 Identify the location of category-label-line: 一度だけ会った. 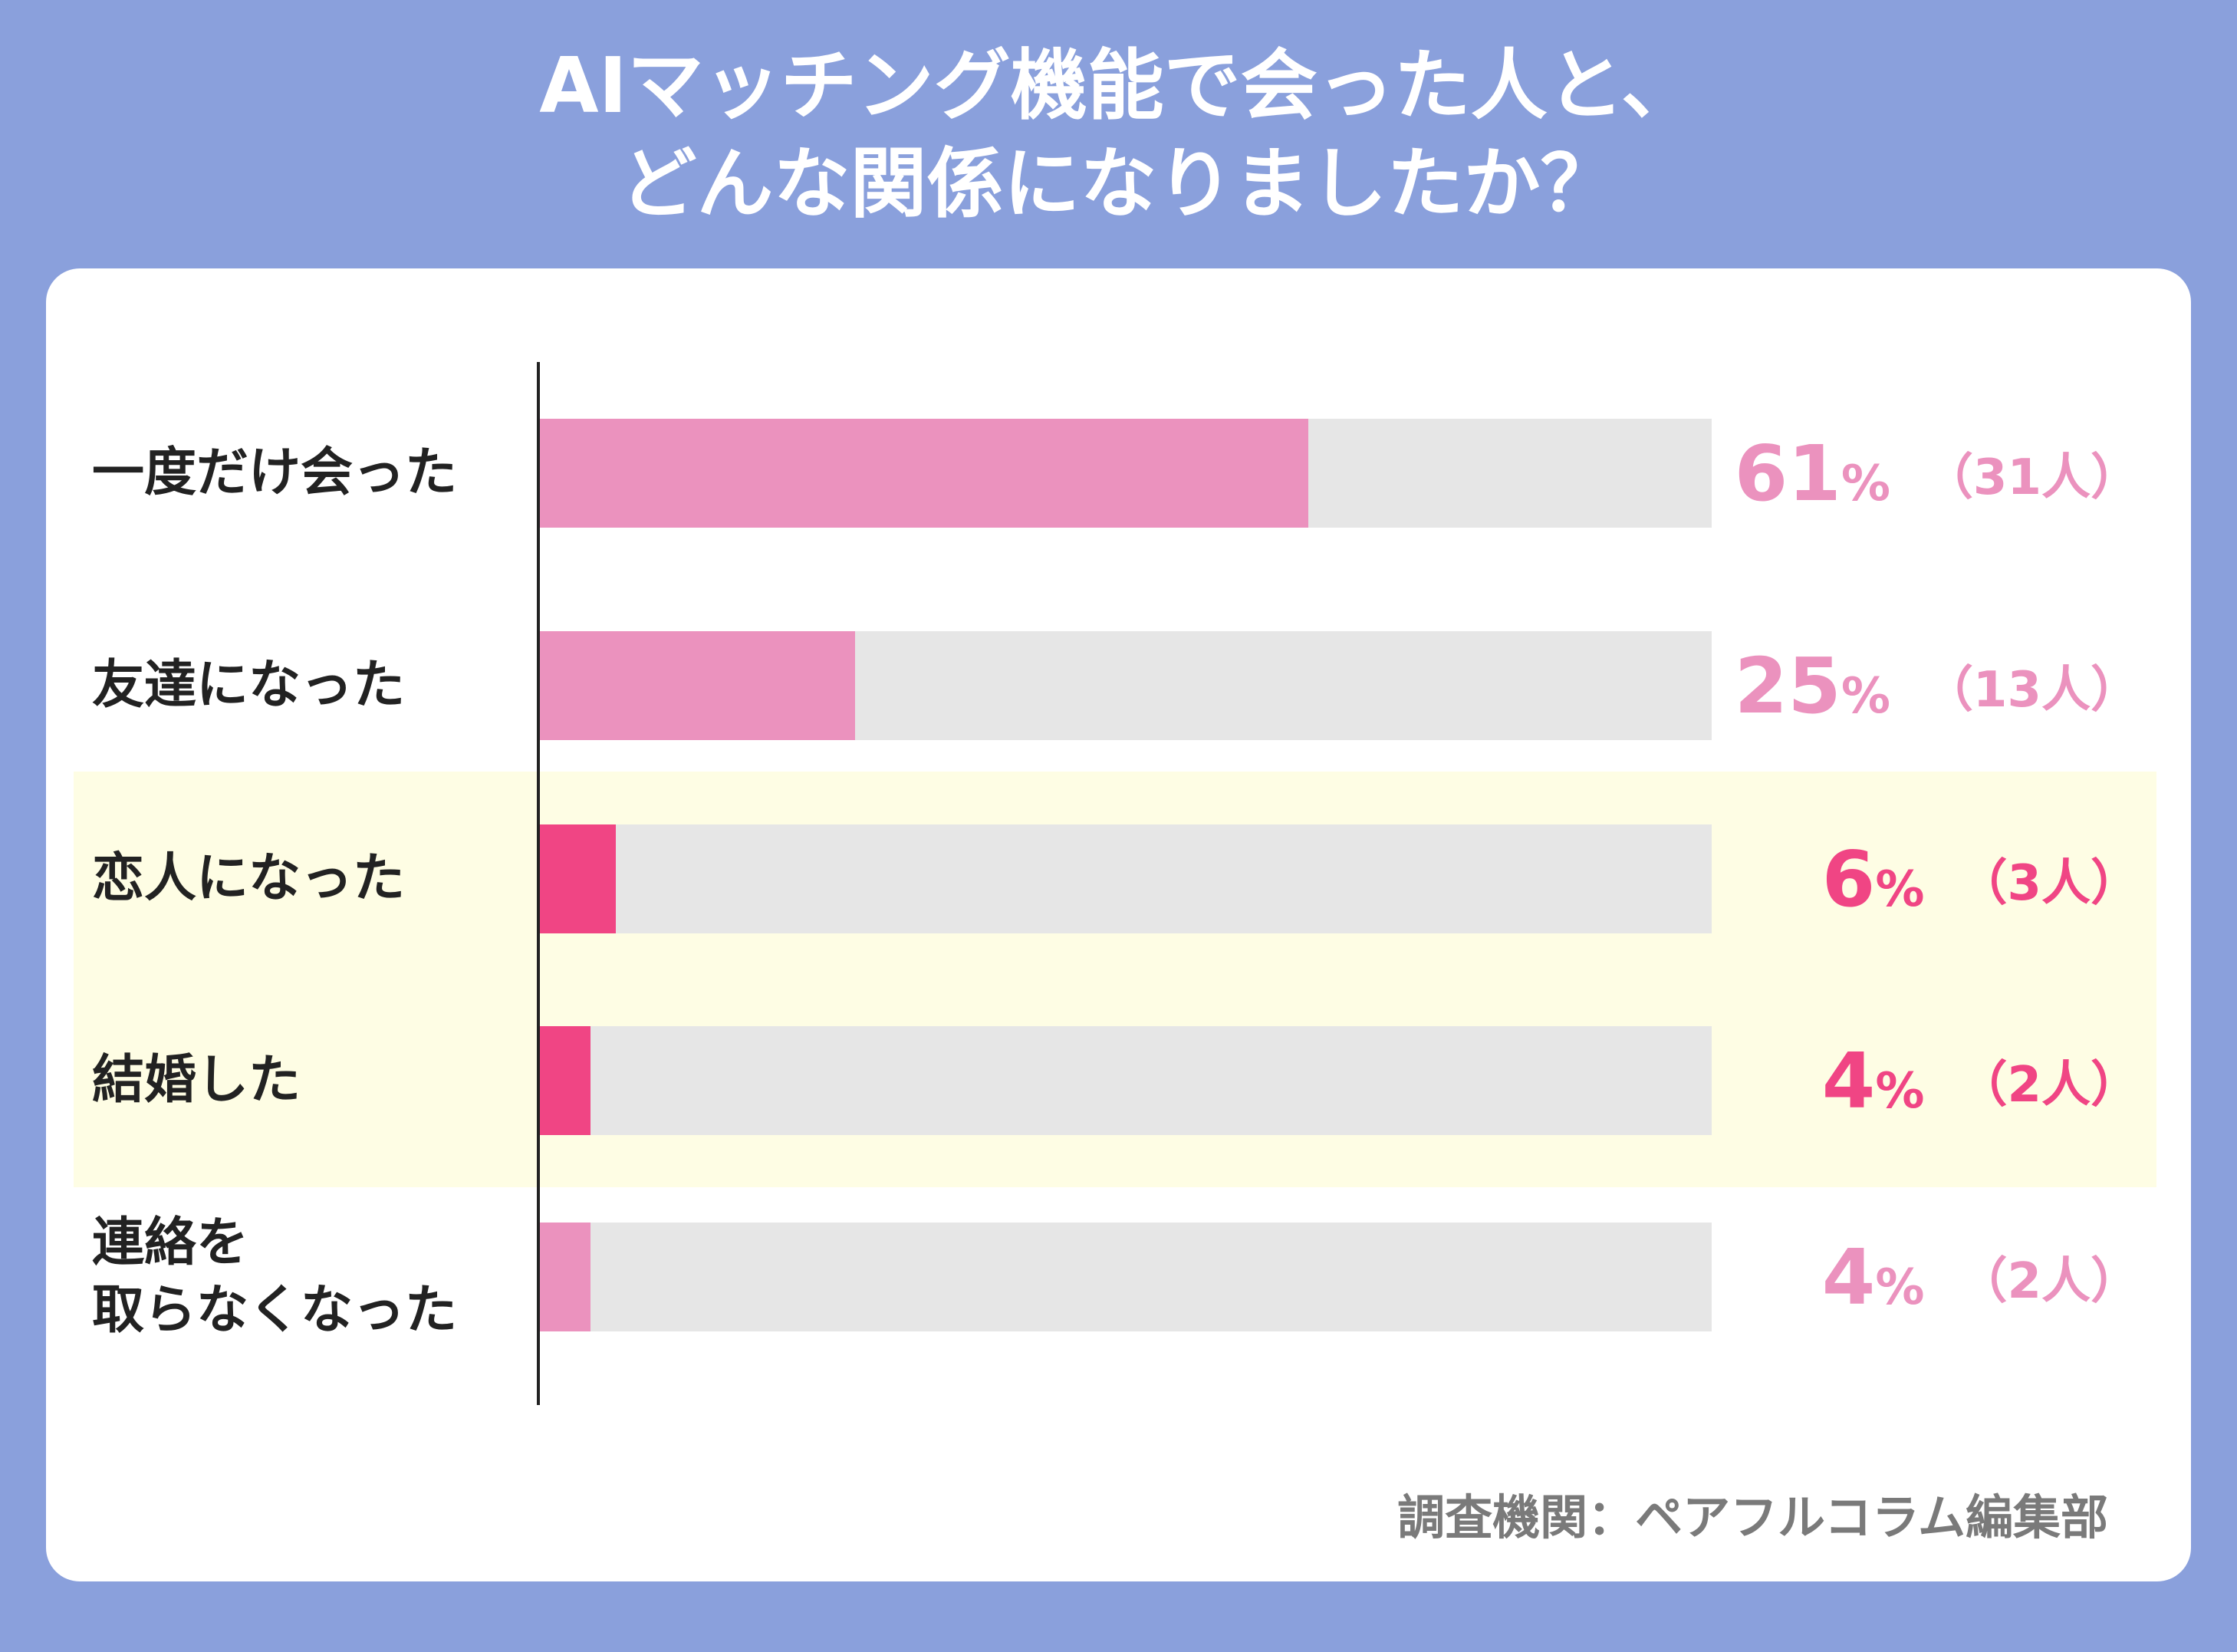
(275, 473).